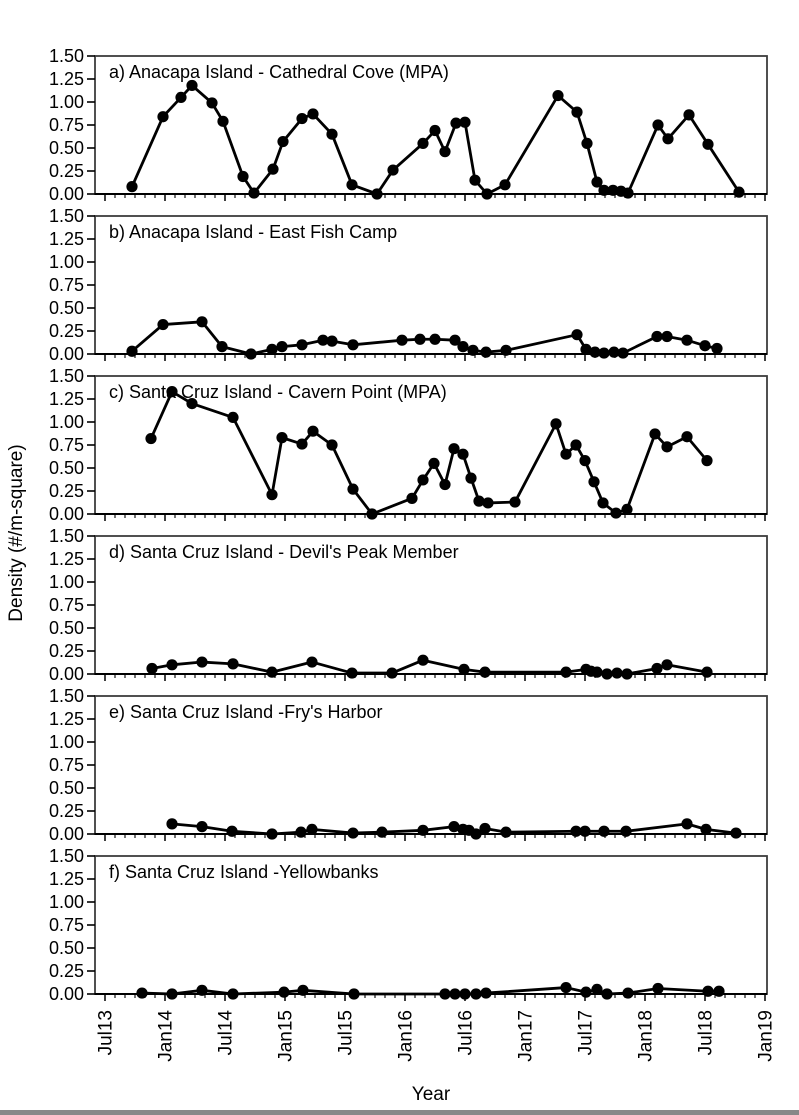 The height and width of the screenshot is (1115, 799). I want to click on x-tick-label: Jul17, so click(586, 1032).